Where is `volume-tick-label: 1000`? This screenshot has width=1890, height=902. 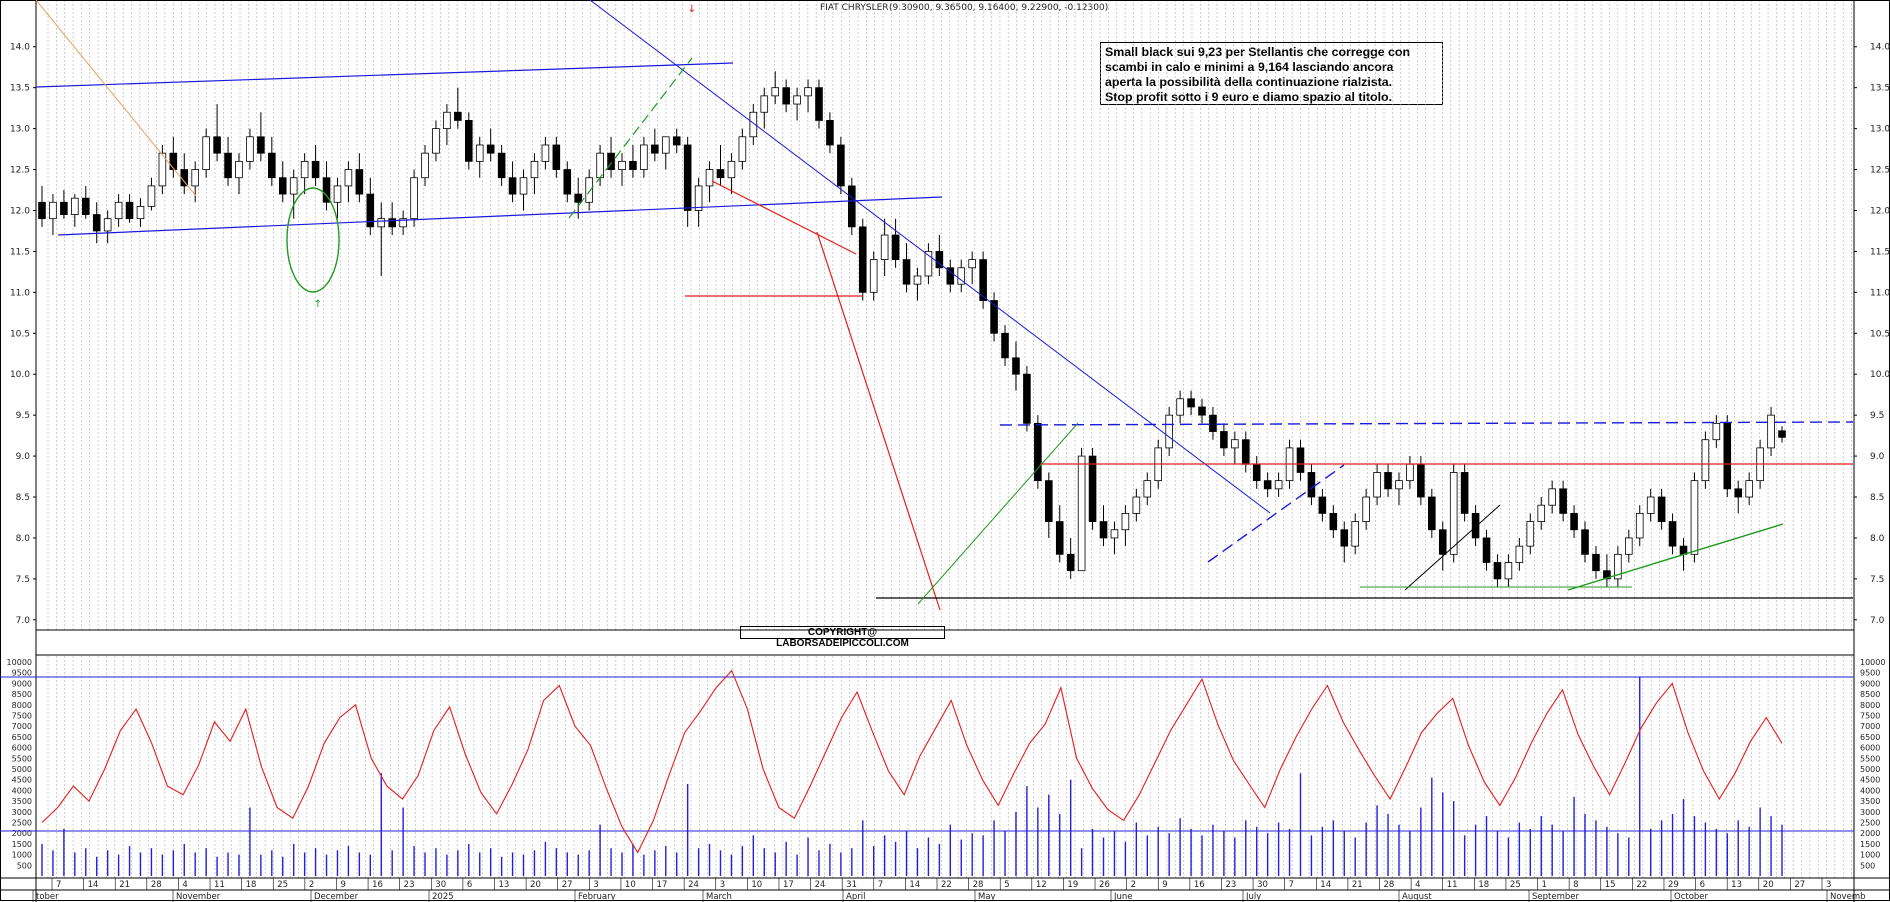
volume-tick-label: 1000 is located at coordinates (1870, 855).